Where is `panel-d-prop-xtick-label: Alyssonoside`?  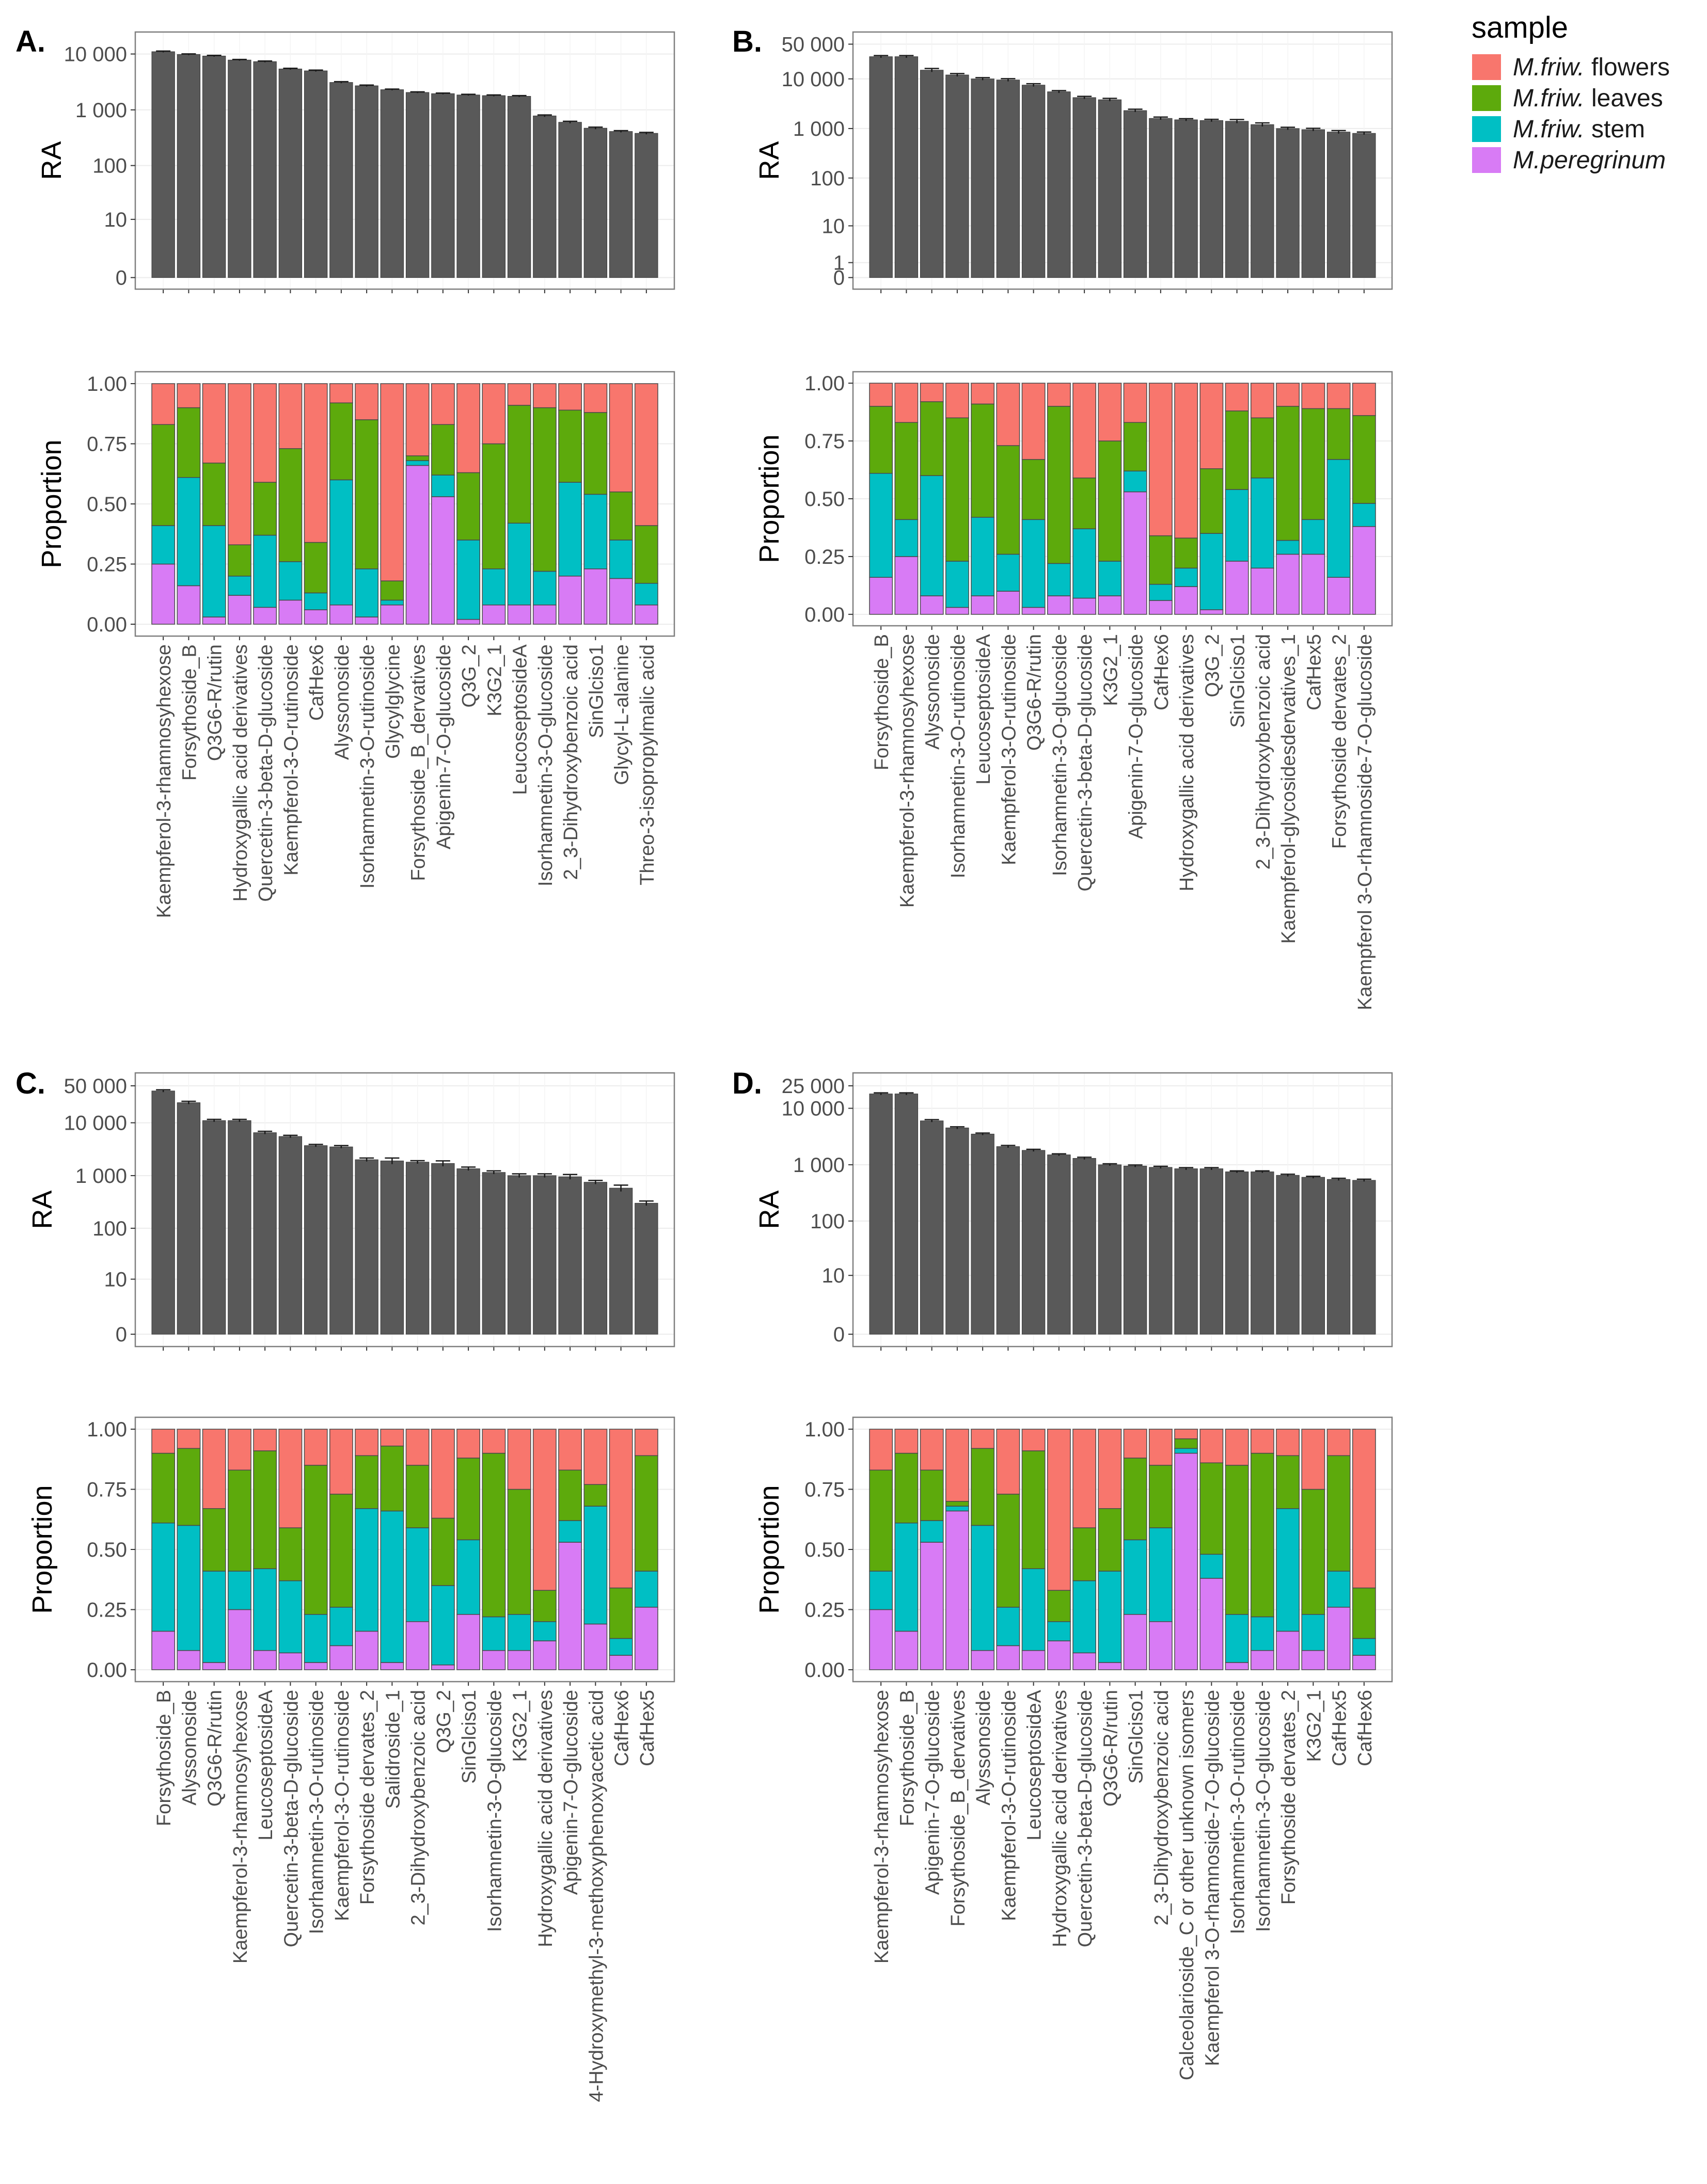 panel-d-prop-xtick-label: Alyssonoside is located at coordinates (983, 1748).